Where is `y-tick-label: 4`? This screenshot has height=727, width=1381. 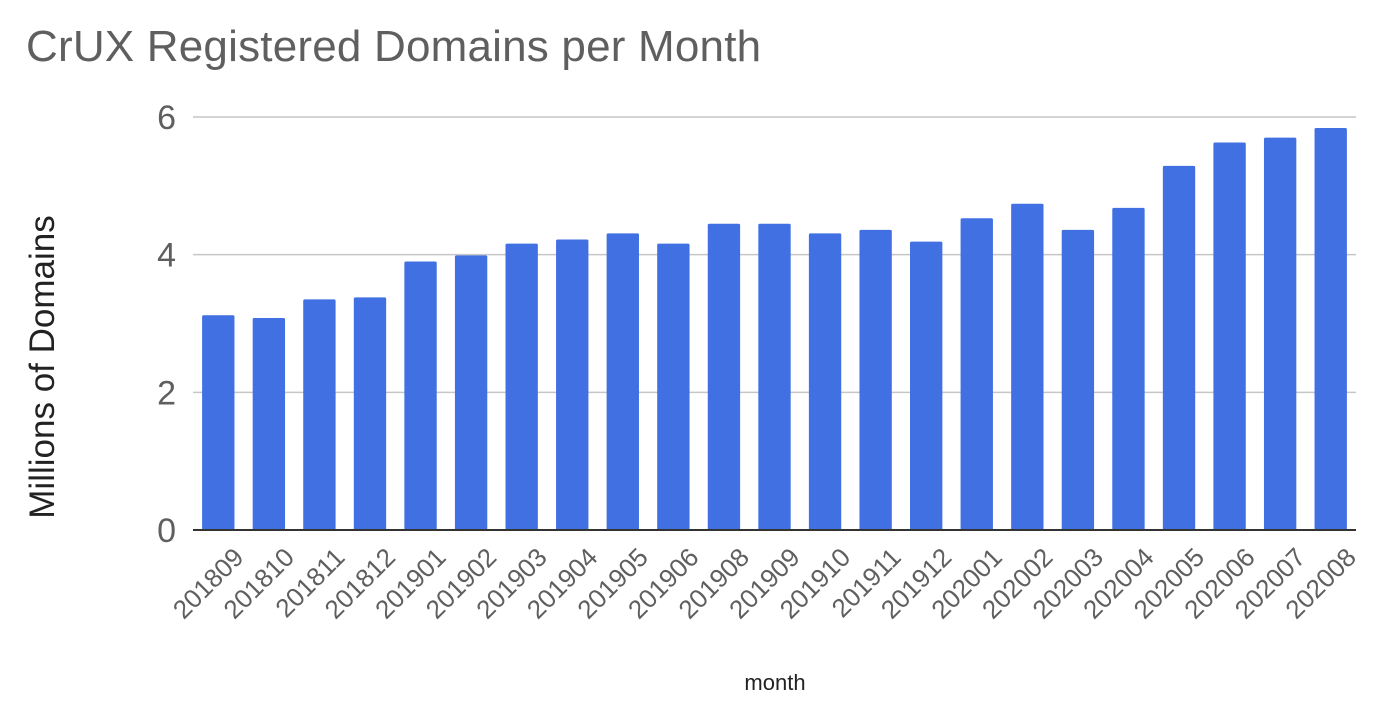 y-tick-label: 4 is located at coordinates (166, 256).